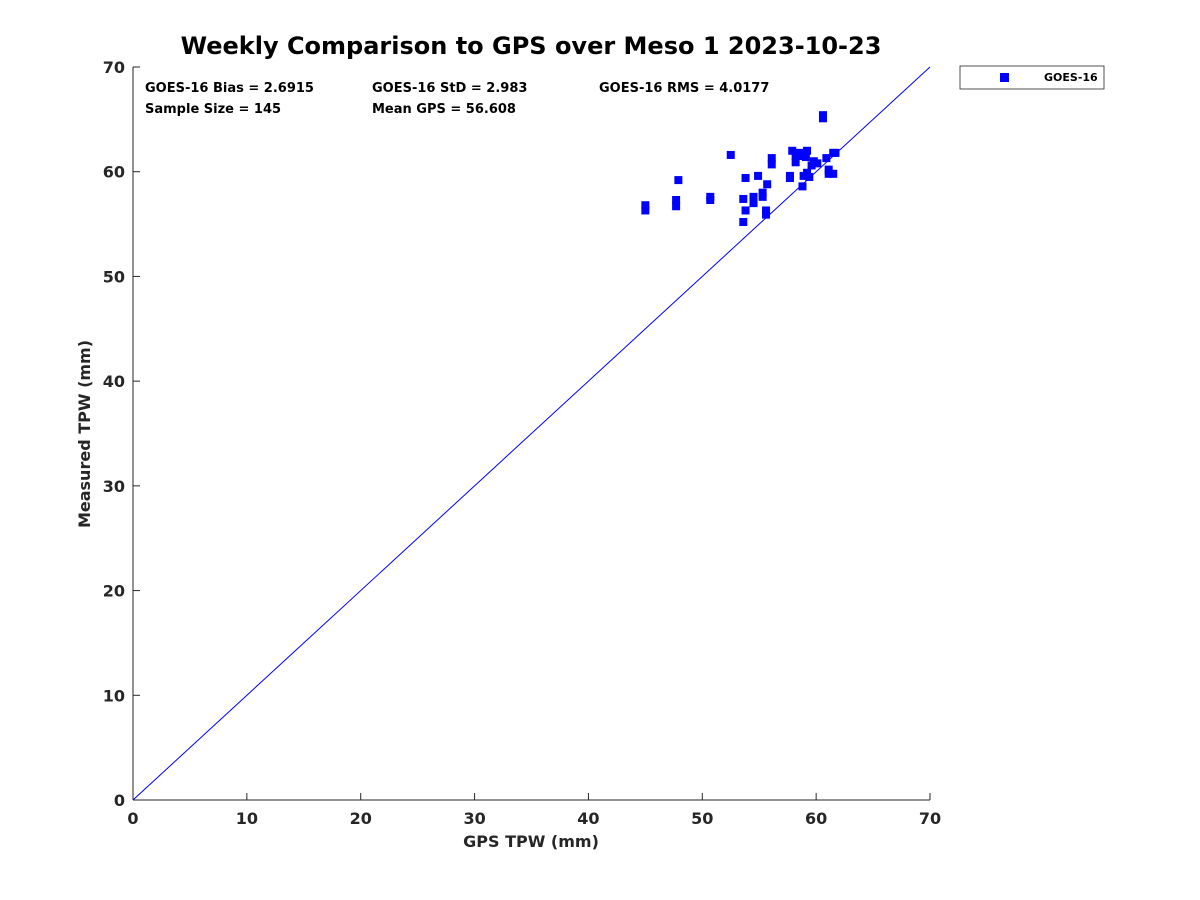 The height and width of the screenshot is (900, 1200). What do you see at coordinates (444, 109) in the screenshot?
I see `stat-mean-gps: Mean GPS = 56.608` at bounding box center [444, 109].